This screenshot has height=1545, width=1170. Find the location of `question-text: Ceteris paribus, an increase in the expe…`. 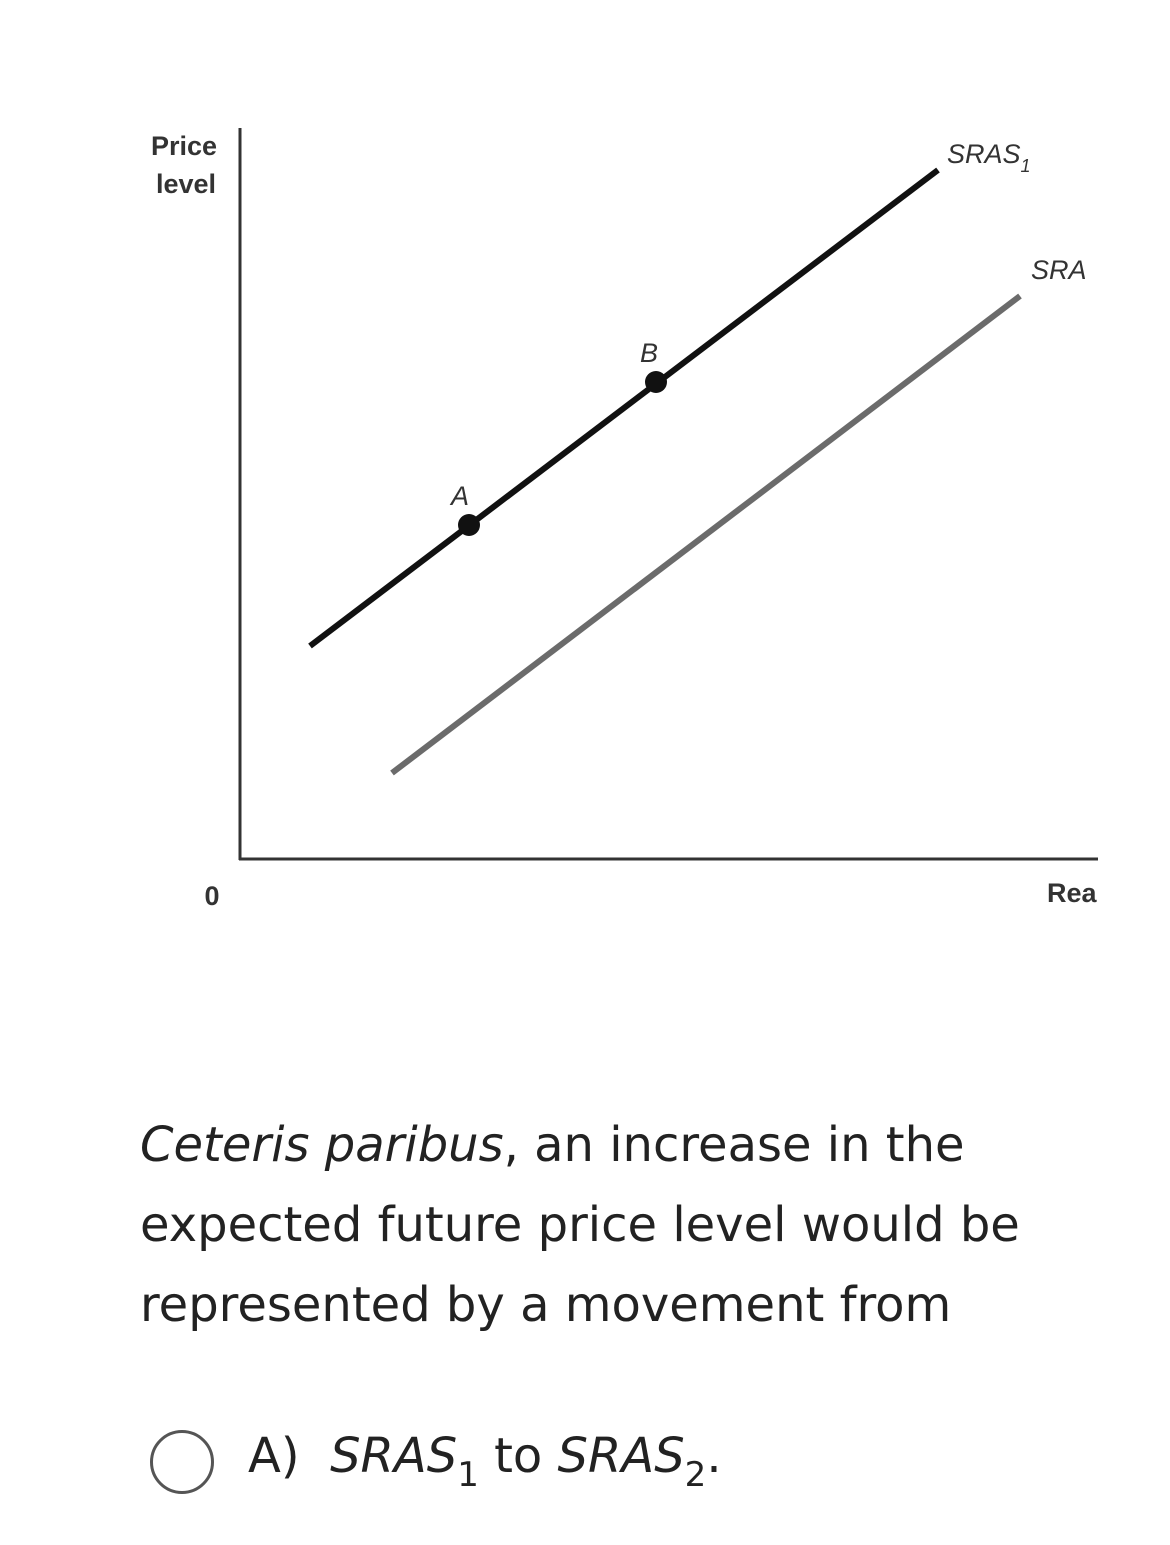

question-text: Ceteris paribus, an increase in the expe… is located at coordinates (620, 1225).